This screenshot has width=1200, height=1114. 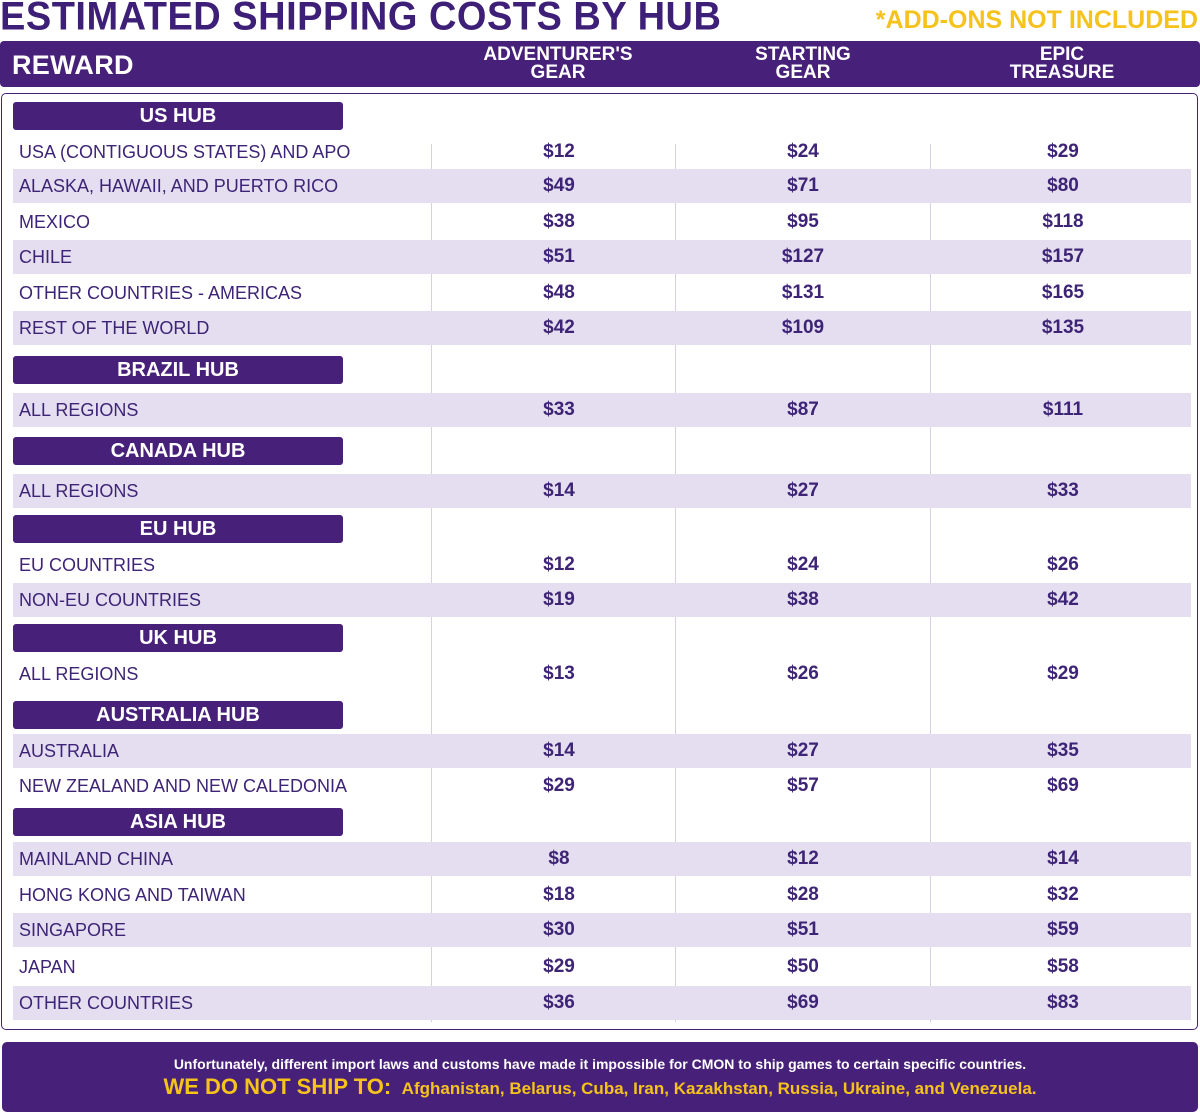 What do you see at coordinates (803, 292) in the screenshot?
I see `shipping-price: $131` at bounding box center [803, 292].